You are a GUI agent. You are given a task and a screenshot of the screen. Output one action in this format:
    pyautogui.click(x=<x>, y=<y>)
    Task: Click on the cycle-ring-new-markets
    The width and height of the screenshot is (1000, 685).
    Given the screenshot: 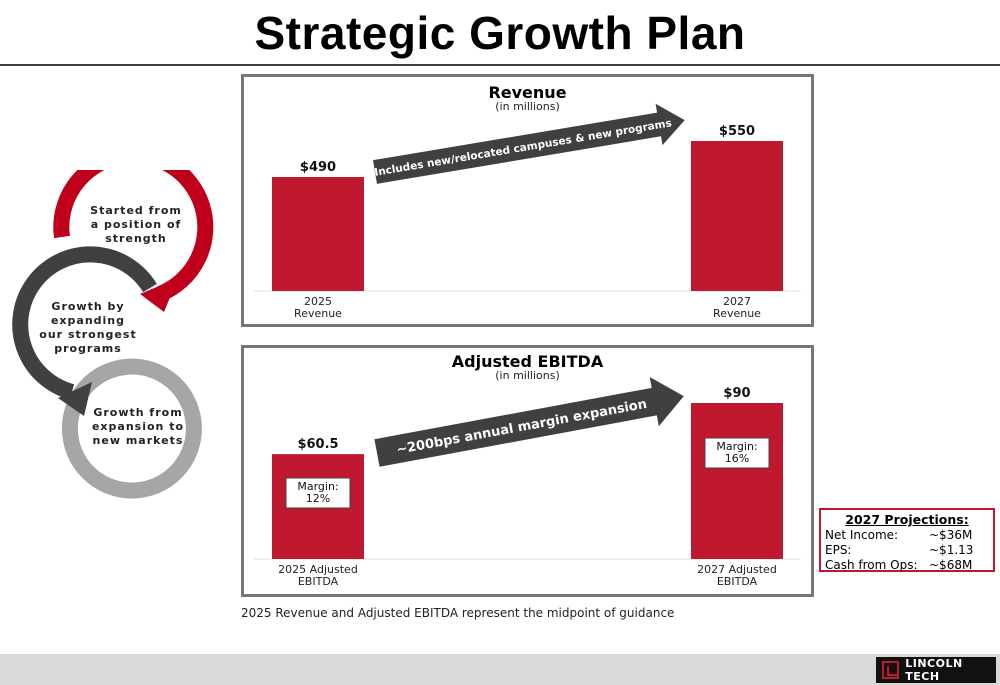 What is the action you would take?
    pyautogui.click(x=131, y=428)
    